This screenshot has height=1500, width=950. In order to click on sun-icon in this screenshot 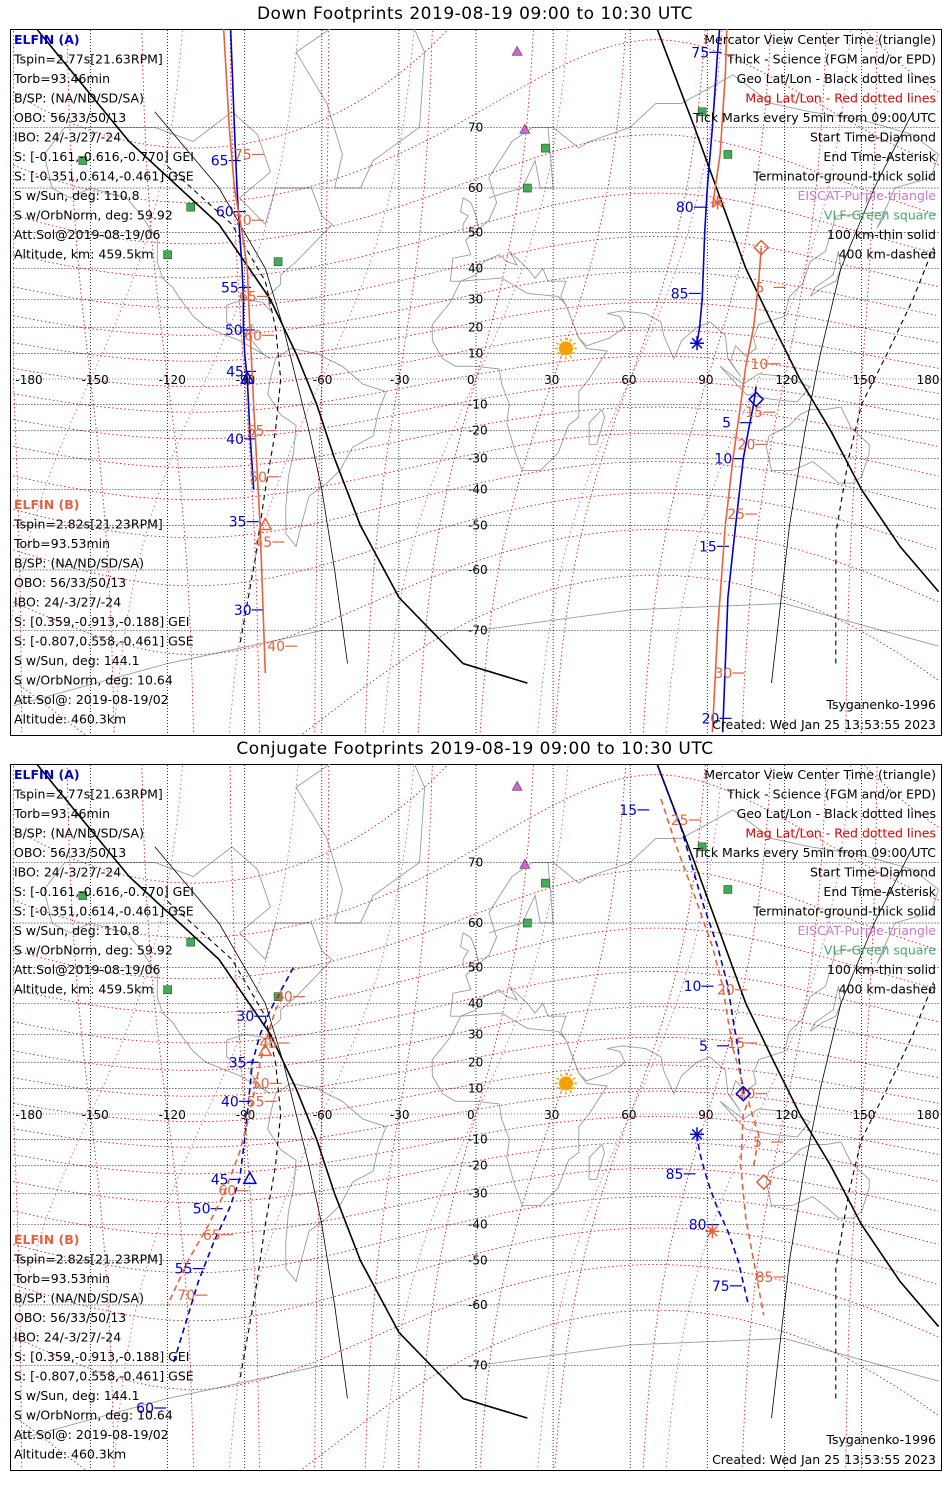, I will do `click(565, 348)`.